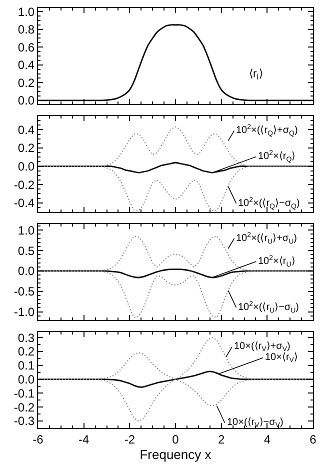 The width and height of the screenshot is (320, 470). Describe the element at coordinates (26, 337) in the screenshot. I see `y-tick-label: 0.3` at that location.